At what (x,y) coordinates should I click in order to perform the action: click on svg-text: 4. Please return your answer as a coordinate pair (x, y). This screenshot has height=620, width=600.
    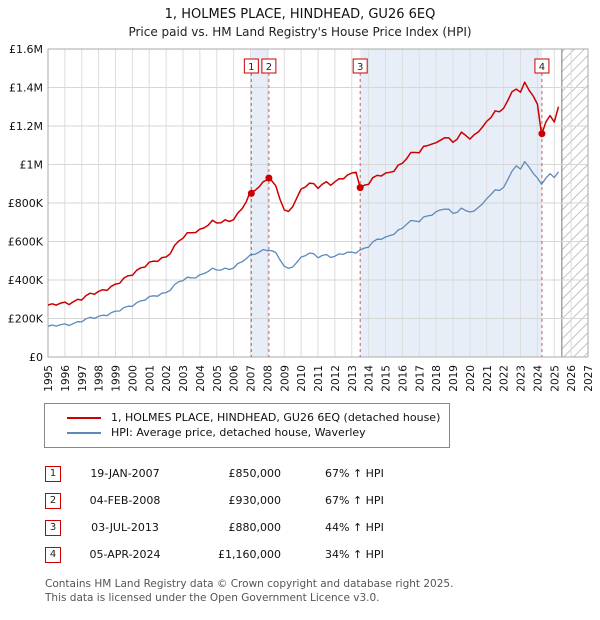
    Looking at the image, I should click on (542, 67).